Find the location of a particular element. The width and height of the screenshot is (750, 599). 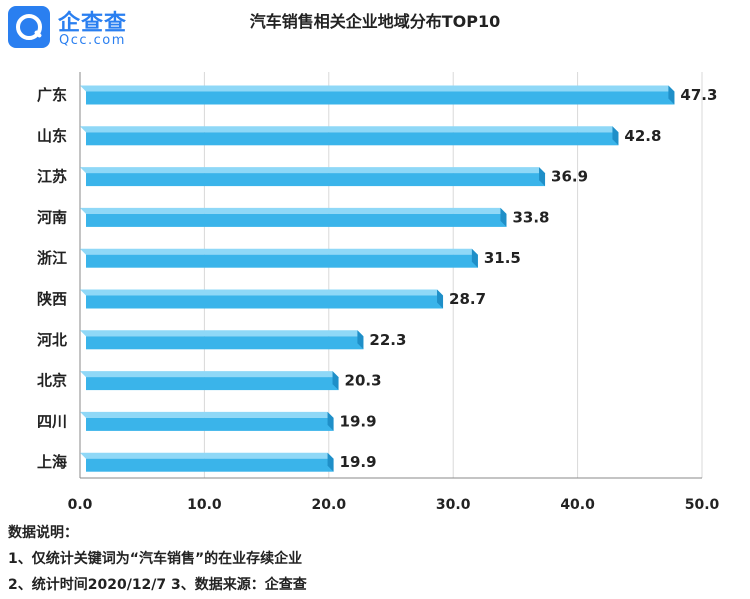

category-label: 广东 is located at coordinates (52, 95).